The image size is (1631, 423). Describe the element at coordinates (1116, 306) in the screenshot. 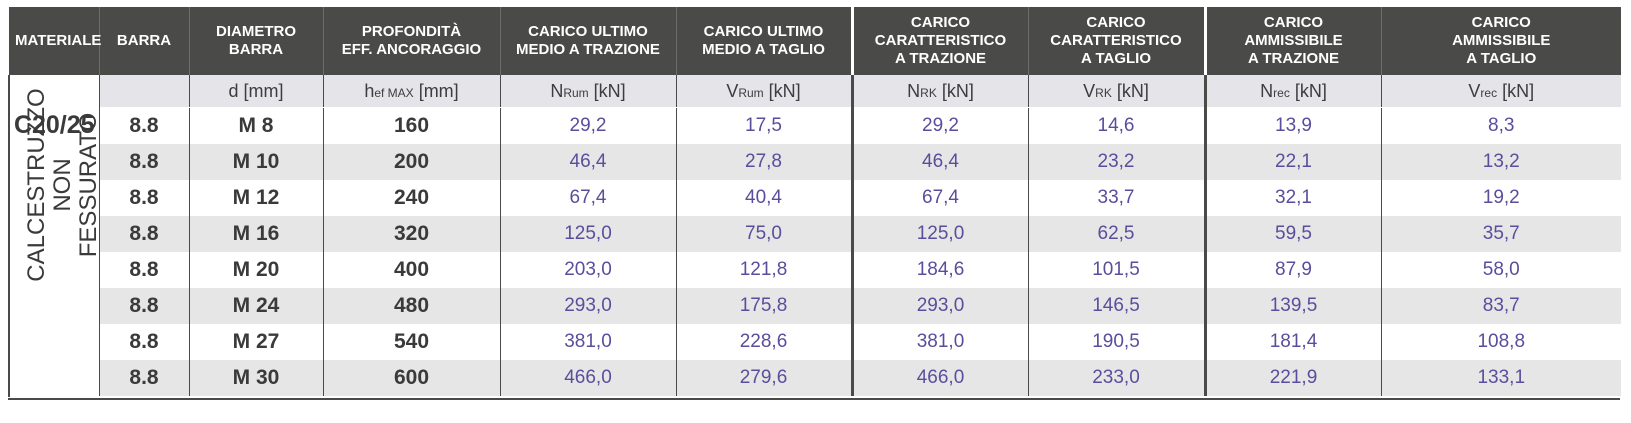

I see `v-rk-cell: 146,5` at that location.